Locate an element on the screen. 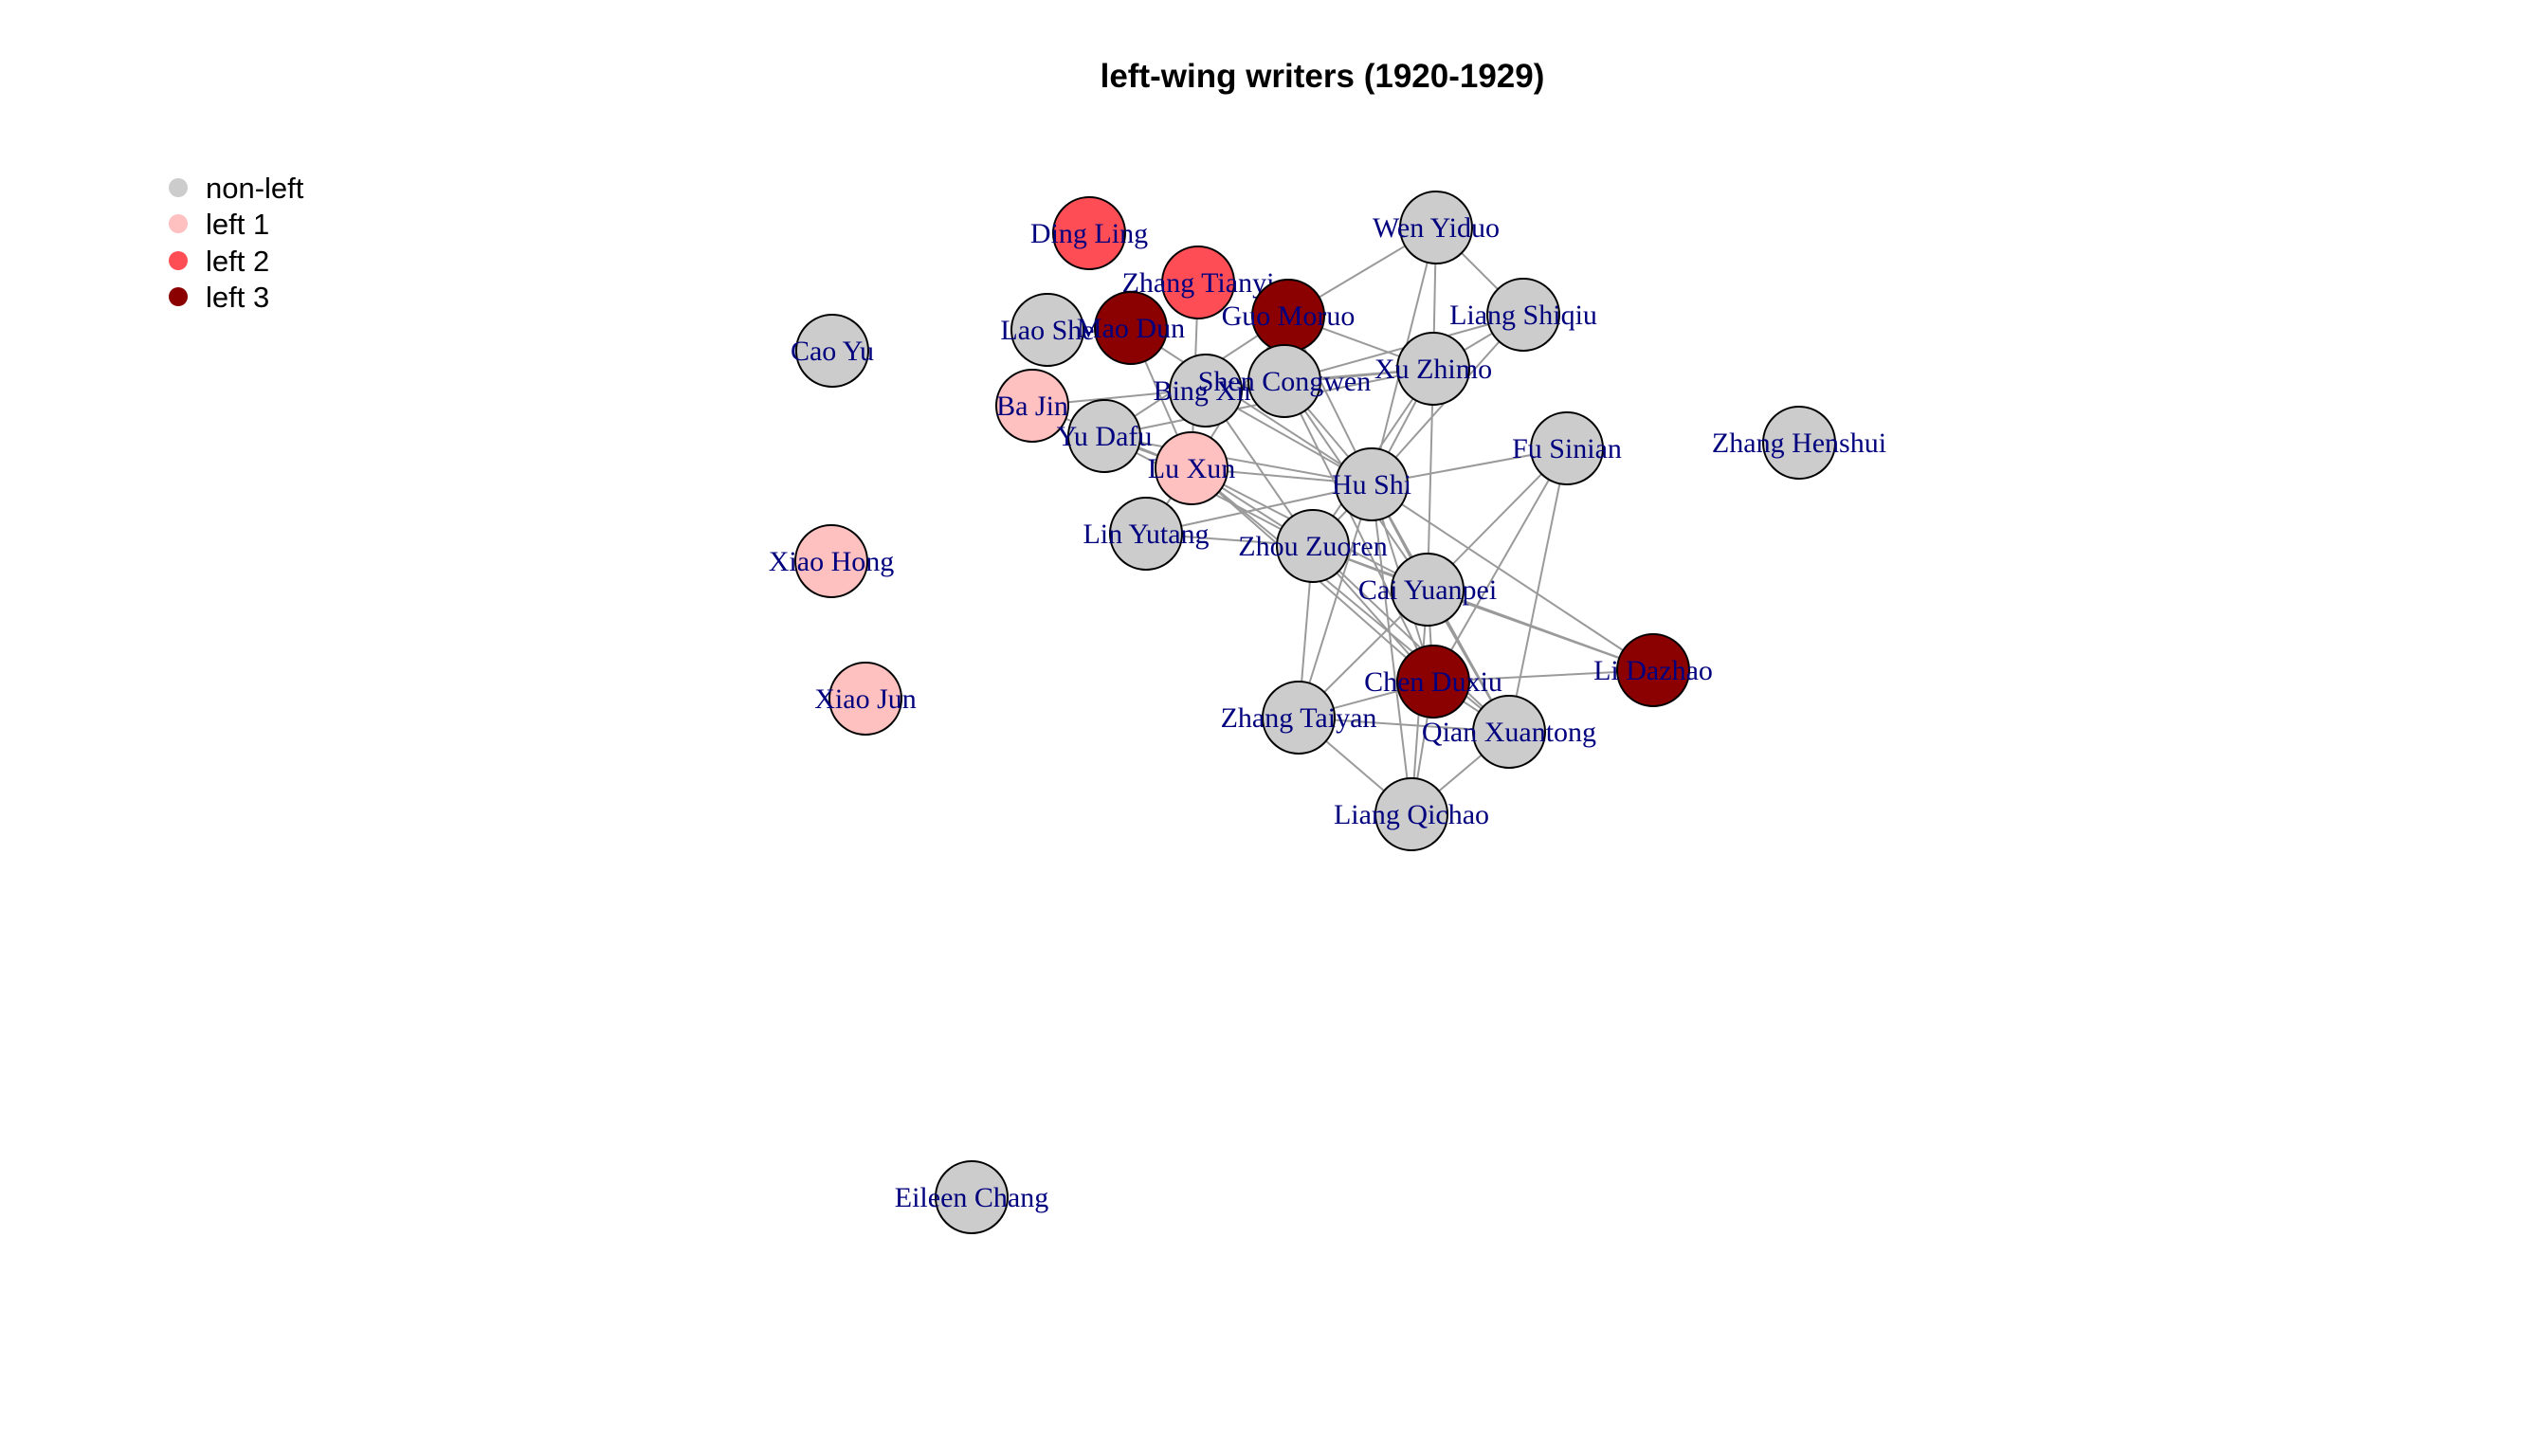 The width and height of the screenshot is (2548, 1456). node-label: Li Dazhao is located at coordinates (1653, 670).